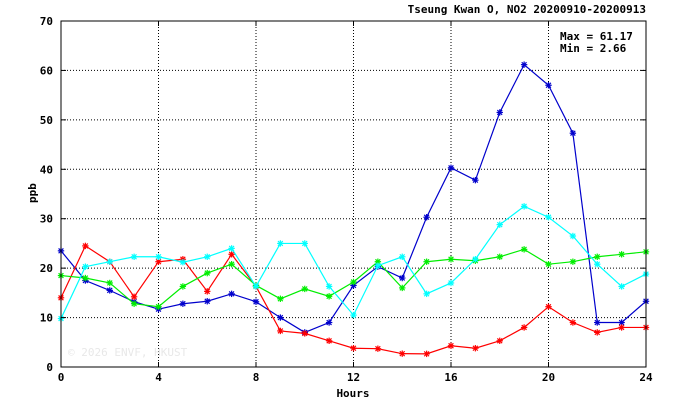 Image resolution: width=674 pixels, height=409 pixels. I want to click on y-tick-label: 0, so click(49, 367).